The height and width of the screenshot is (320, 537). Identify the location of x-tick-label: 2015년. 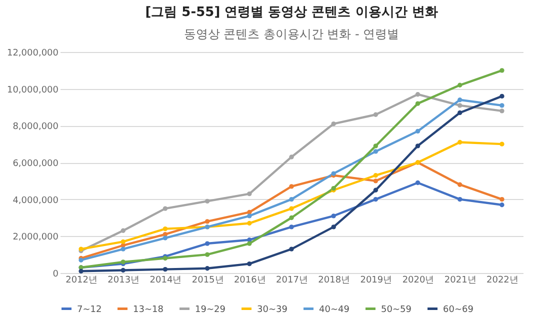
(208, 281).